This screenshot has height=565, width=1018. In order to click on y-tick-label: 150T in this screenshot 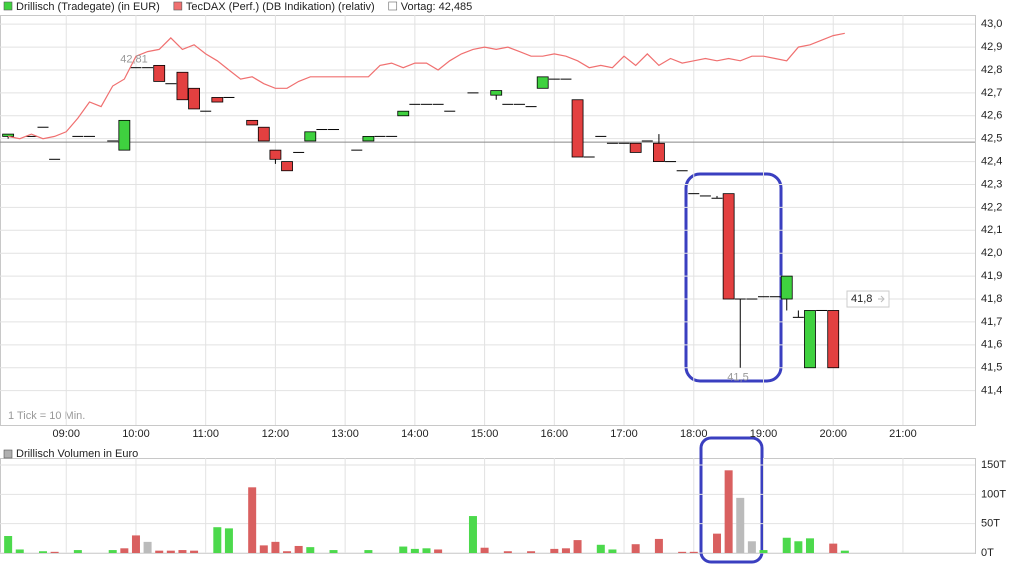, I will do `click(993, 465)`.